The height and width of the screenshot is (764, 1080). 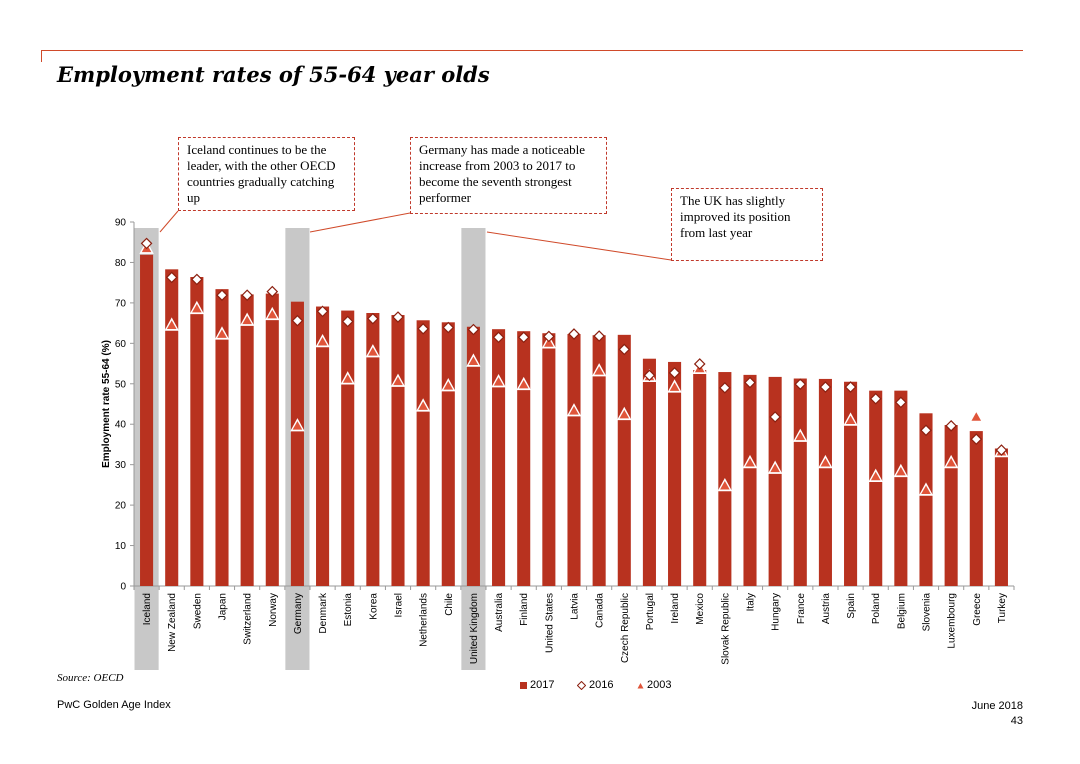 What do you see at coordinates (449, 604) in the screenshot?
I see `category-label: Chile` at bounding box center [449, 604].